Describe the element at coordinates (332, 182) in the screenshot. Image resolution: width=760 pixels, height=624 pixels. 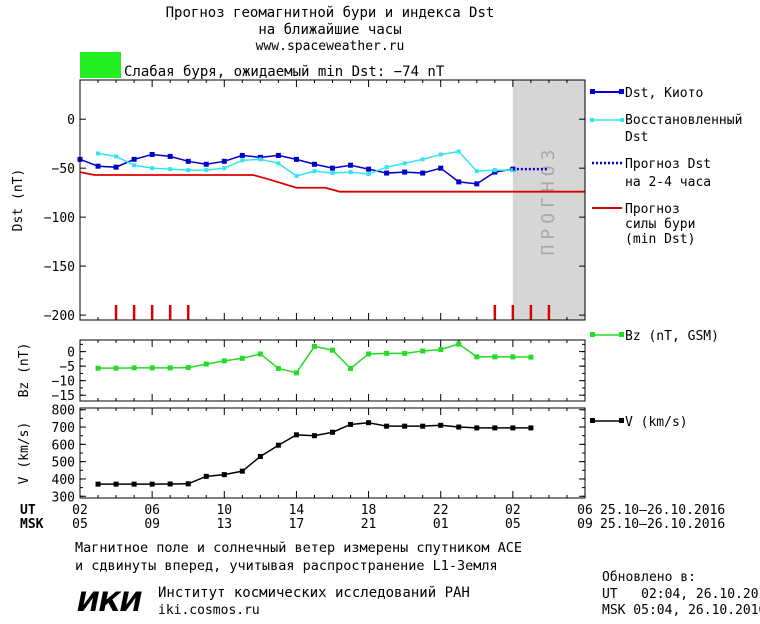
I see `series-line` at that location.